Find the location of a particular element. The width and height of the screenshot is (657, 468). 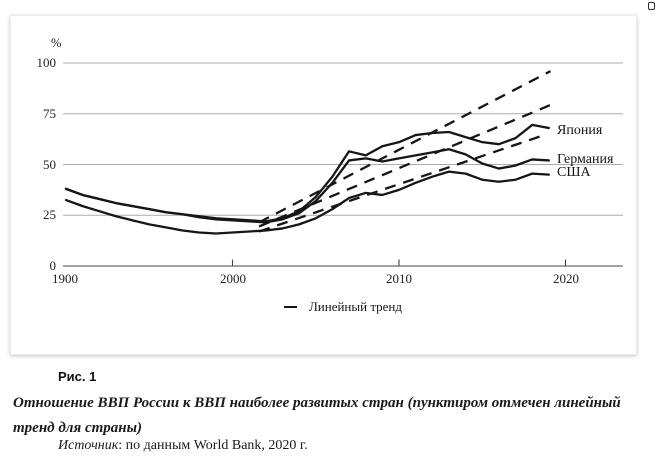

trend-line-japan-trend is located at coordinates (405, 147).